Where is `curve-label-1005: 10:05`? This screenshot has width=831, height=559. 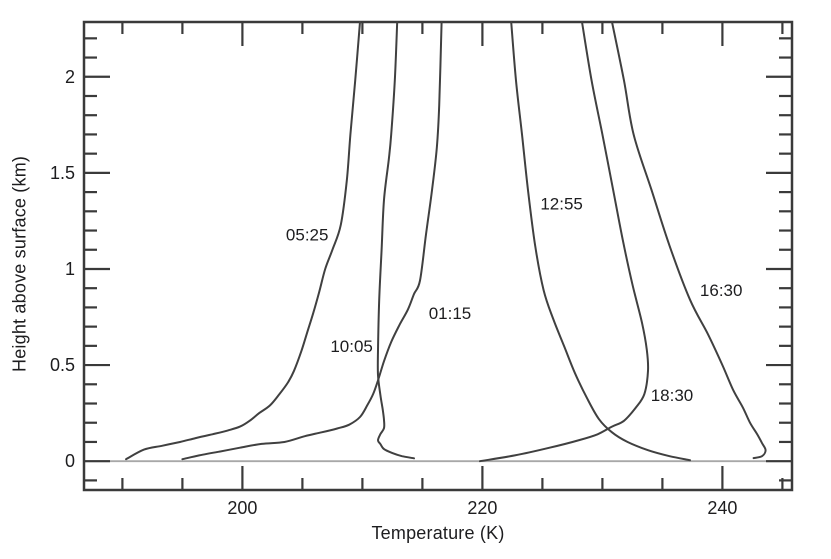
curve-label-1005: 10:05 is located at coordinates (351, 346).